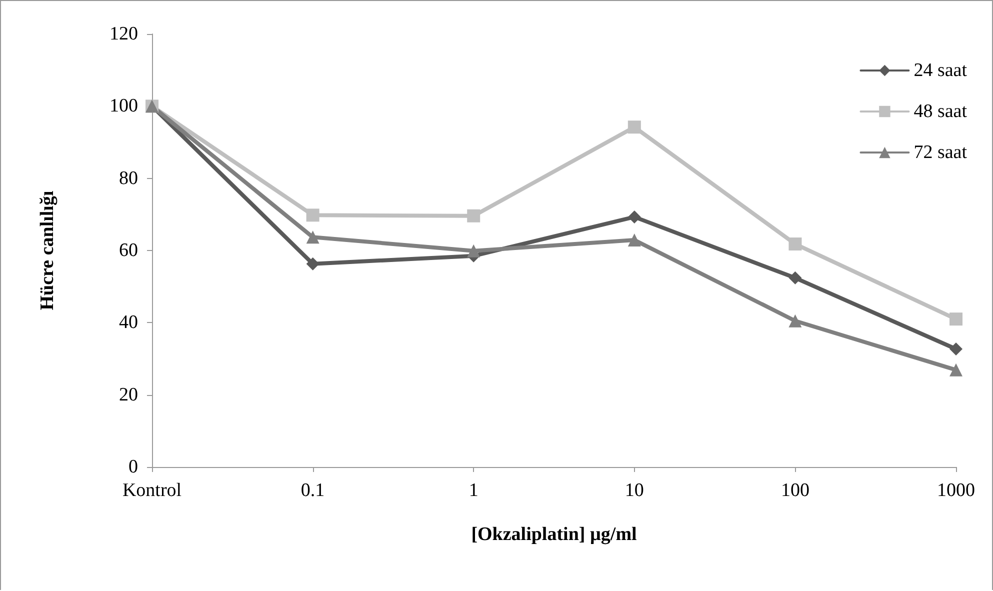  Describe the element at coordinates (795, 490) in the screenshot. I see `x-tick-label: 100` at that location.